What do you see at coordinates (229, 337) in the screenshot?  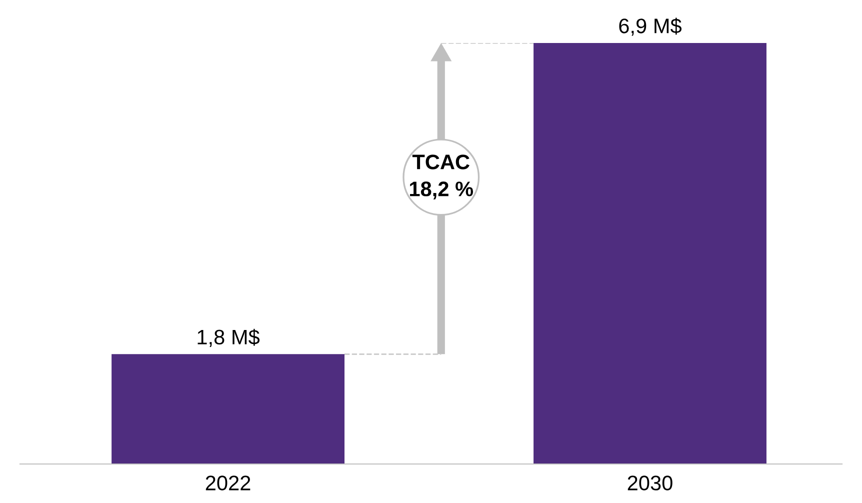 I see `data-label: 1,8 M$` at bounding box center [229, 337].